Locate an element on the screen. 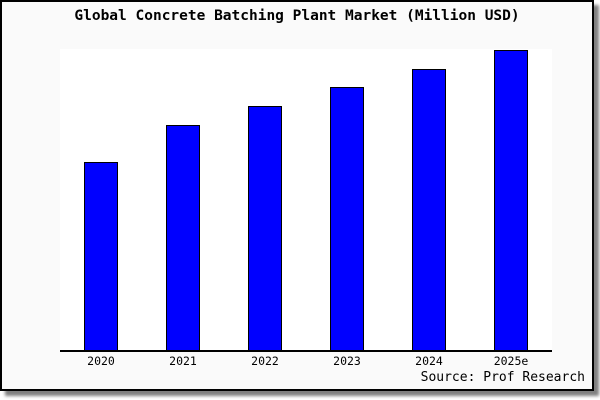  x-tick-label: 2021 is located at coordinates (183, 361).